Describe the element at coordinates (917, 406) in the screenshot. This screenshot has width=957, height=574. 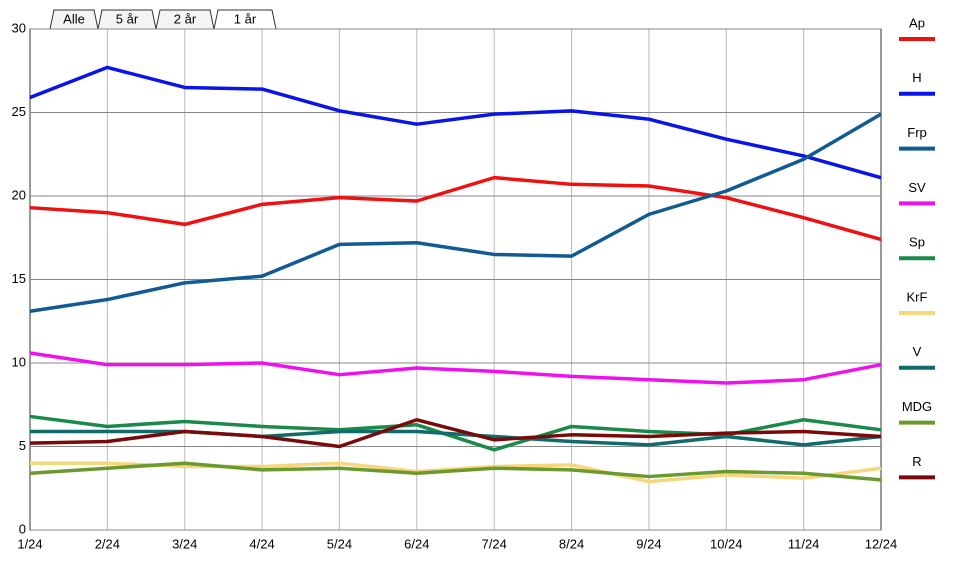
I see `legend-label: MDG` at that location.